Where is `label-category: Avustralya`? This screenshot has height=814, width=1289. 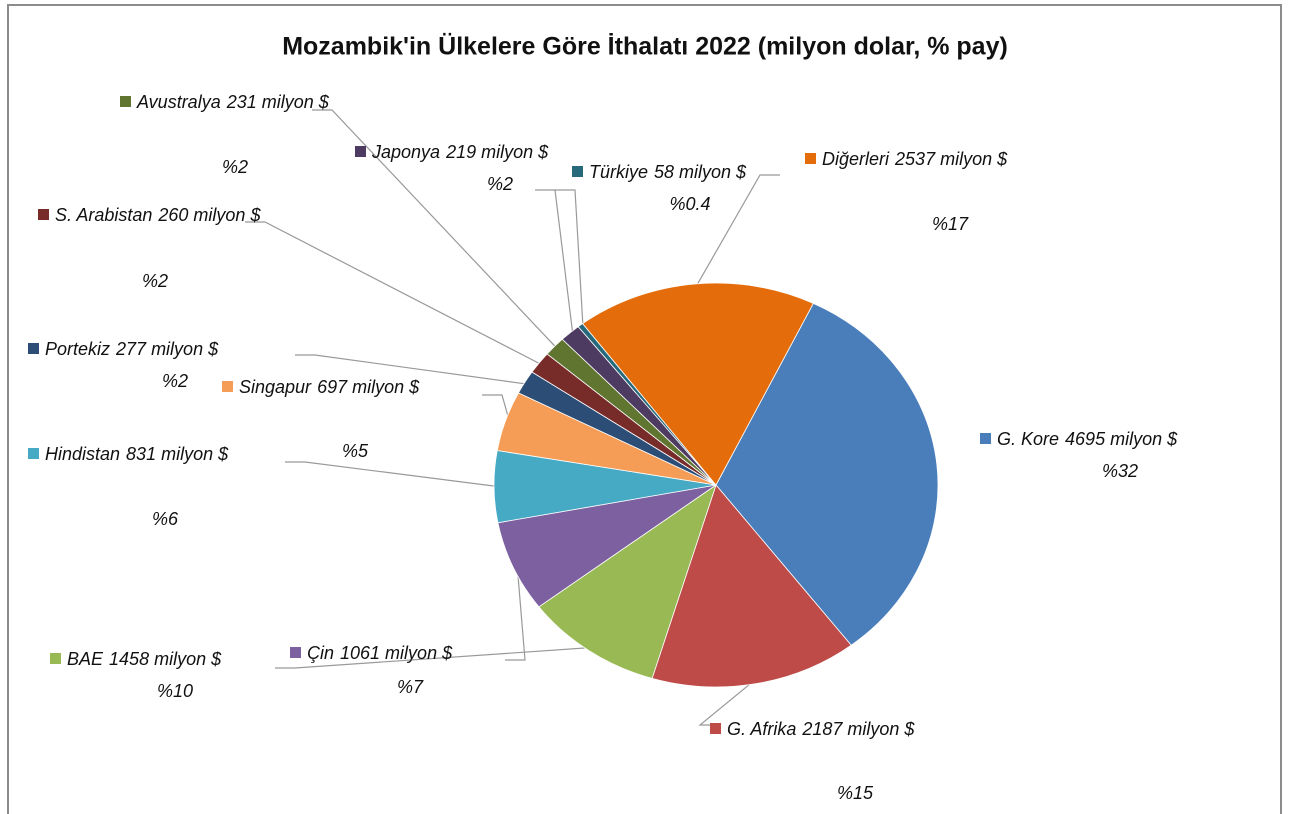
label-category: Avustralya is located at coordinates (178, 102).